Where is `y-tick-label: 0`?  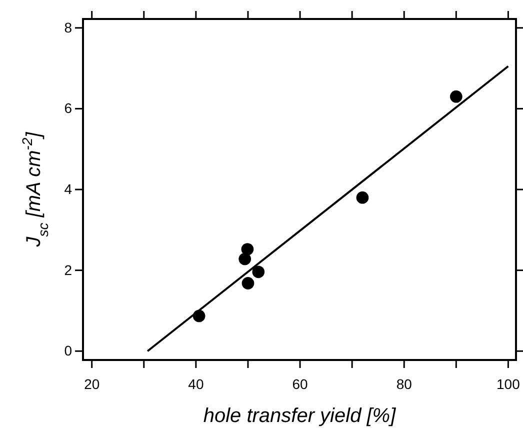
y-tick-label: 0 is located at coordinates (68, 350).